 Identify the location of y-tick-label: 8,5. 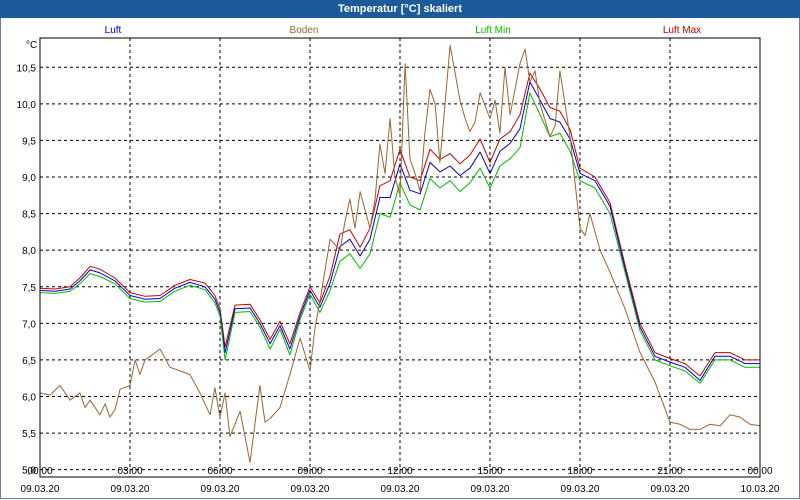
(29, 215).